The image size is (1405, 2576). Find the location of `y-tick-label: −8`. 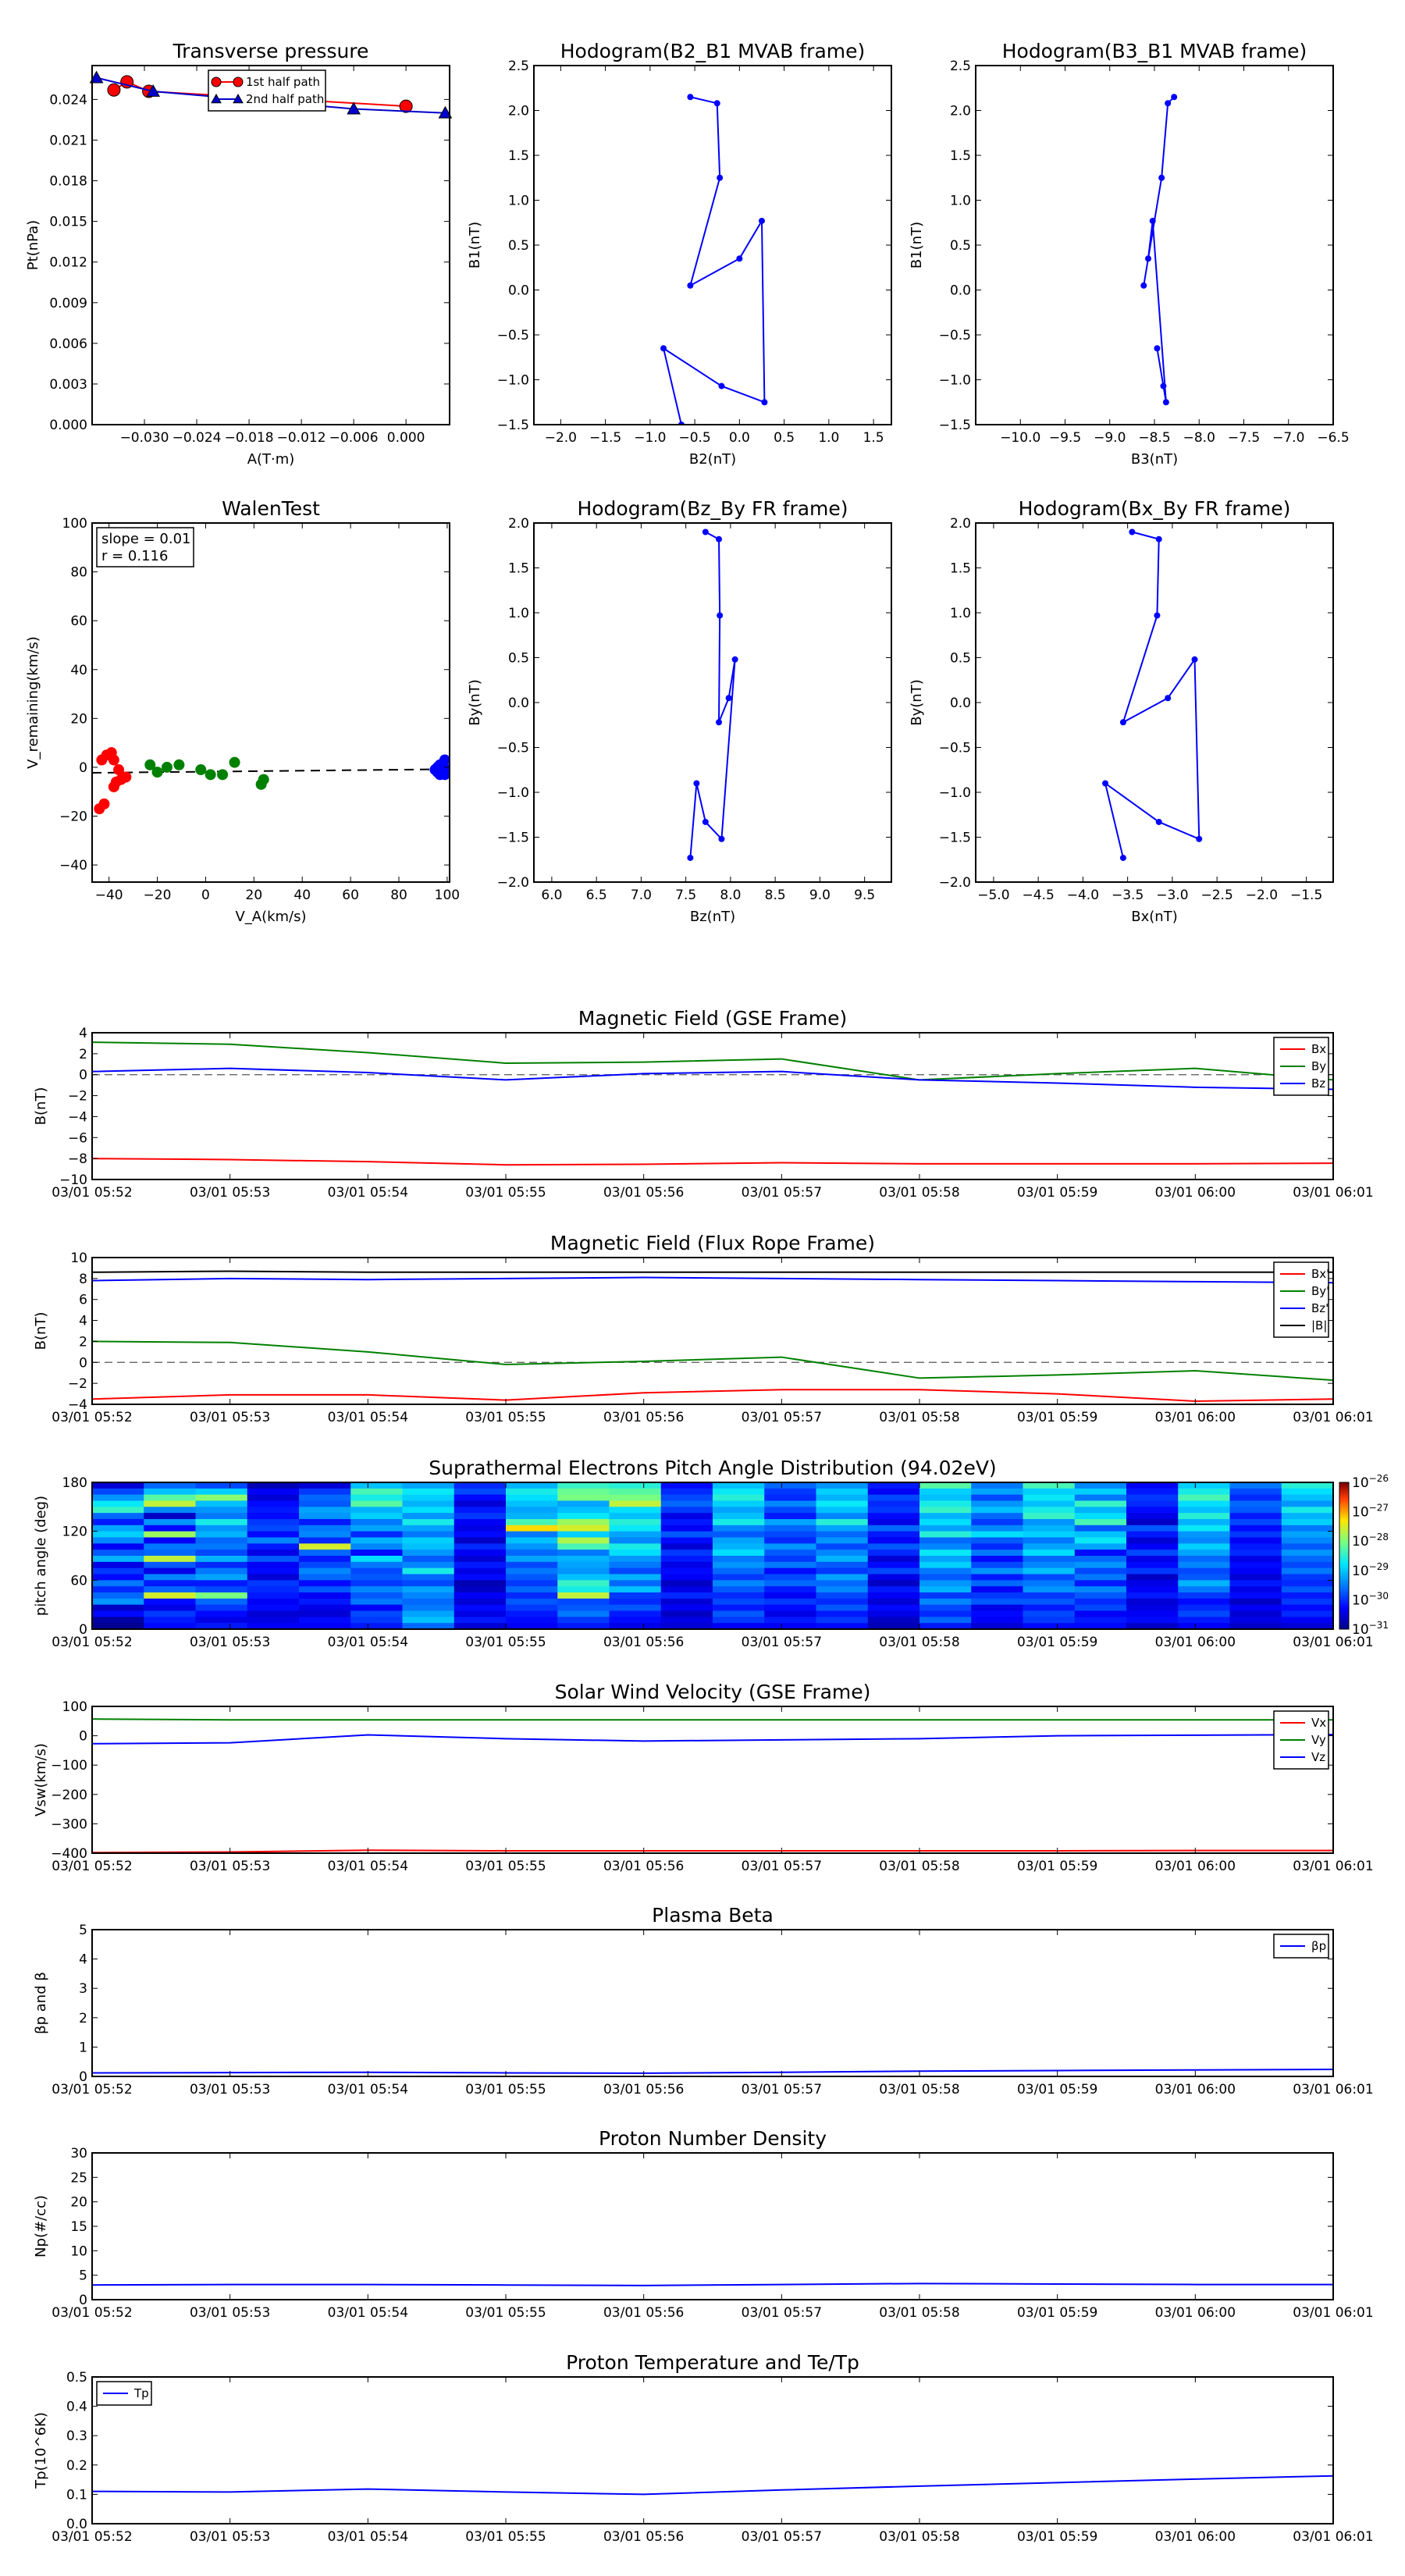

y-tick-label: −8 is located at coordinates (77, 1159).